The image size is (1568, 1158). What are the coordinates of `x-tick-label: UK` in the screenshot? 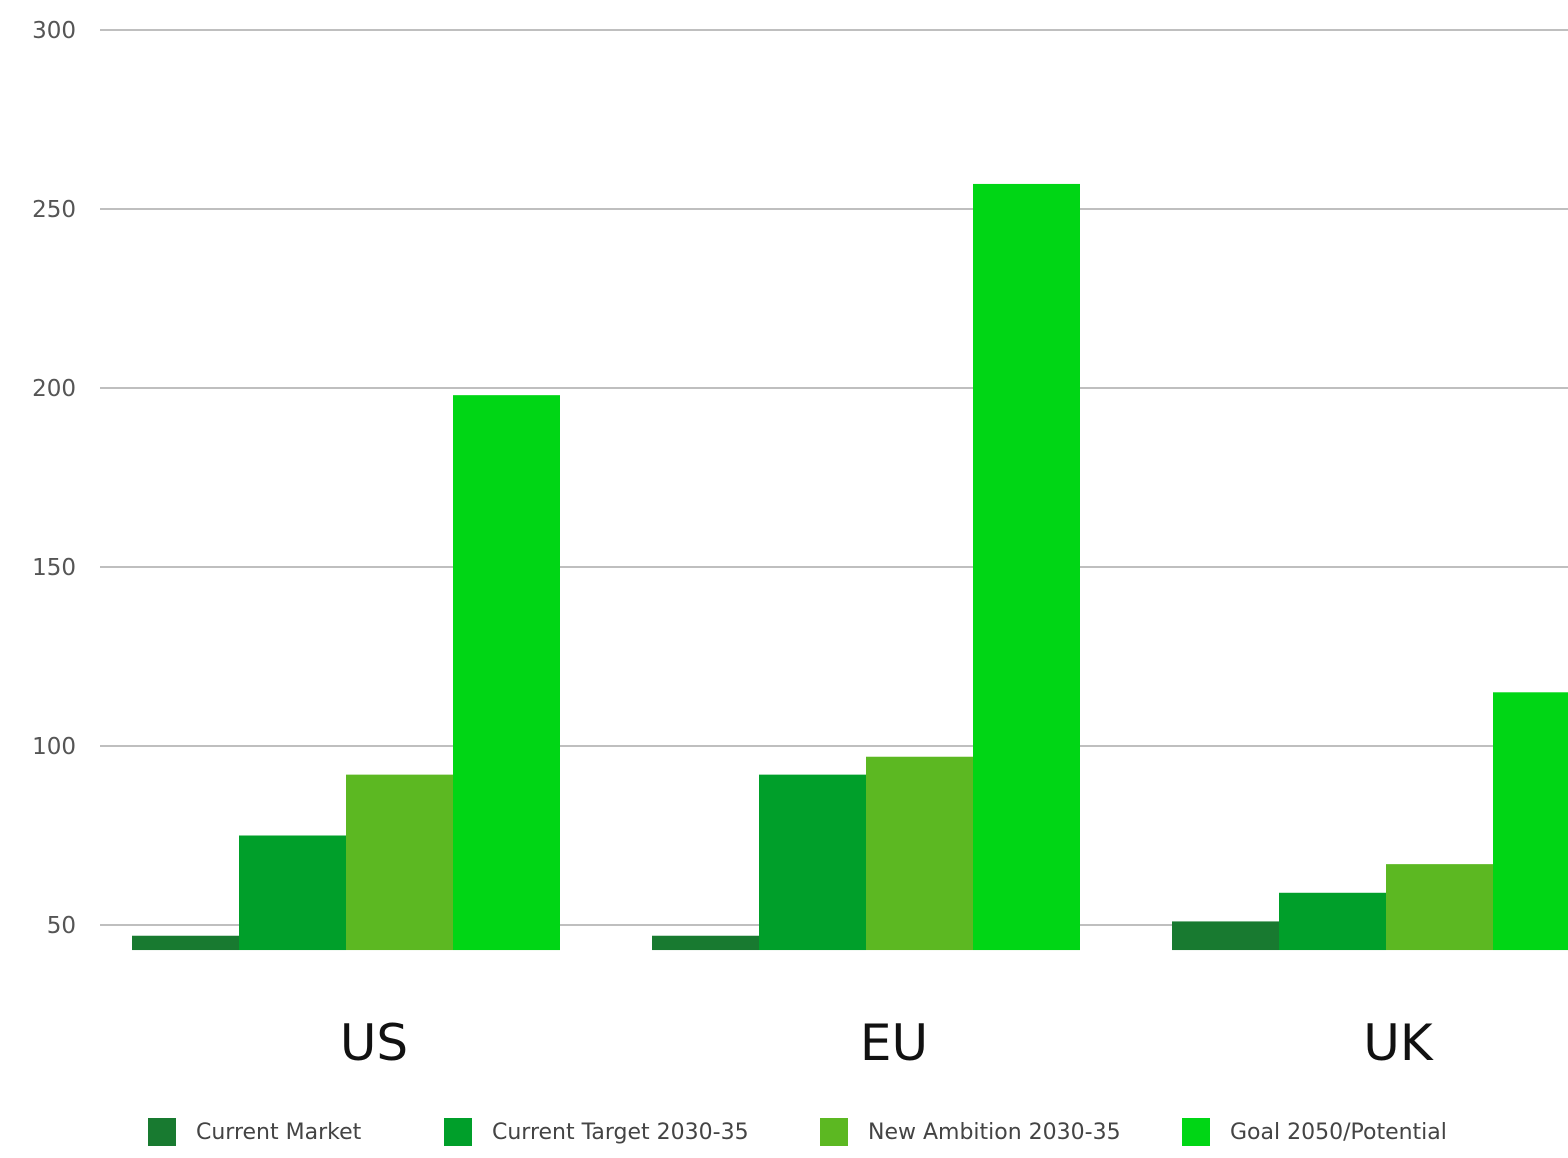 It's located at (1398, 1043).